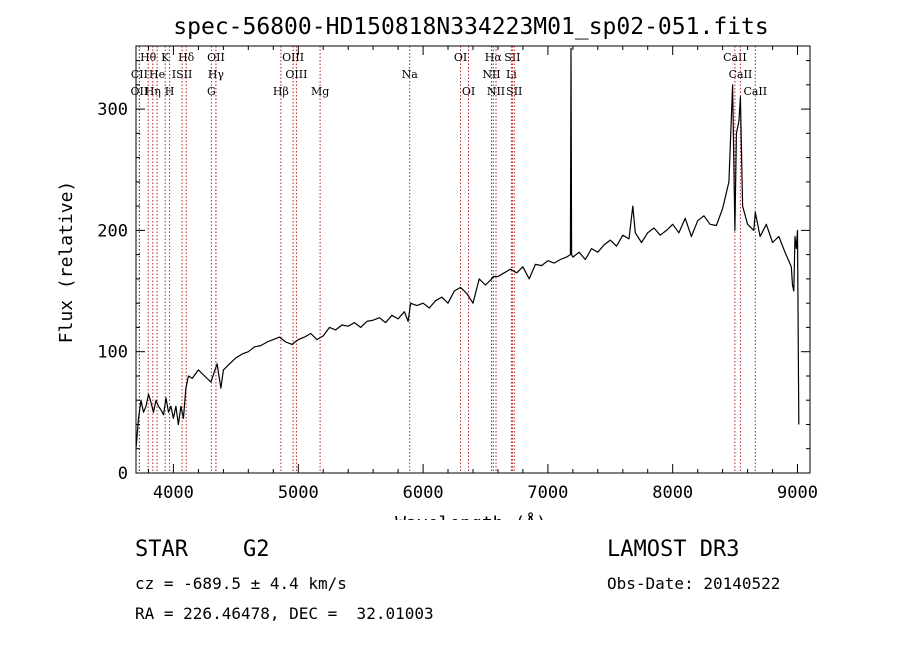  Describe the element at coordinates (281, 91) in the screenshot. I see `spectral-line-label: Hβ` at that location.